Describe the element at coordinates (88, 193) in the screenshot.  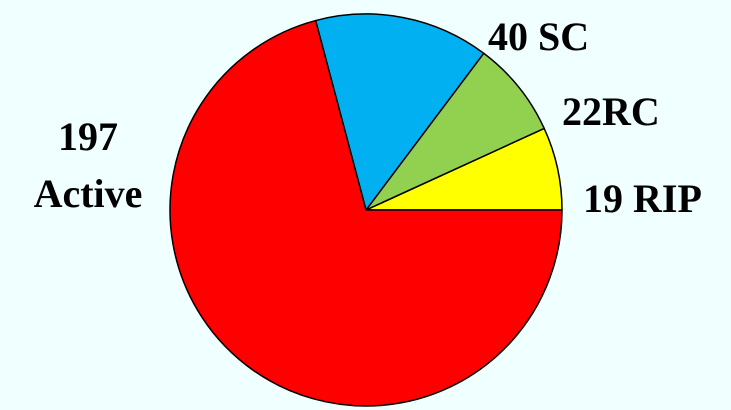
I see `pie-label-line: Active` at that location.